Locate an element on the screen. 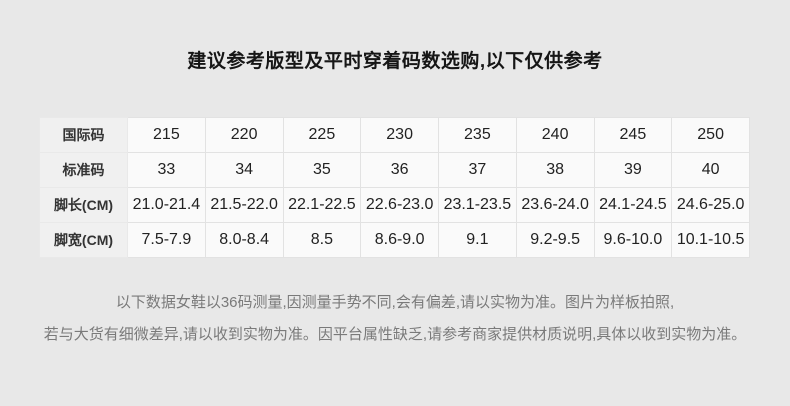  table-cell: 9.6-10.0 is located at coordinates (633, 240).